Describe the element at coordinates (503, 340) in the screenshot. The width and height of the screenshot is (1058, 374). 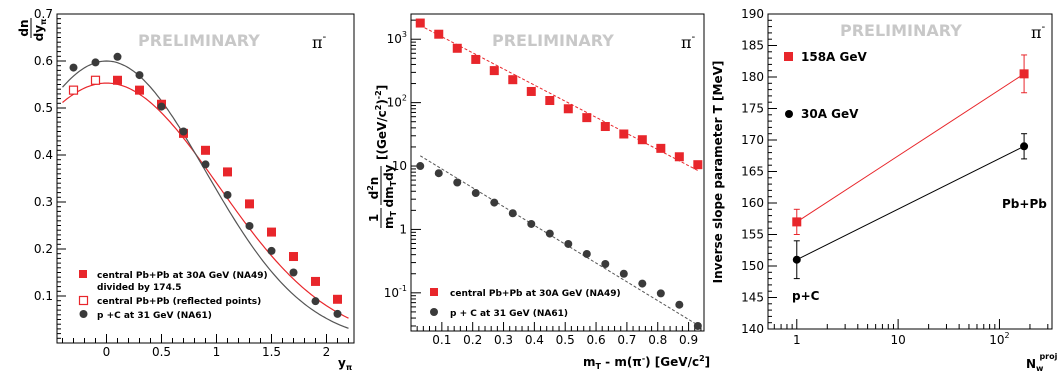
I see `x-tick-label-2: 0.3` at that location.